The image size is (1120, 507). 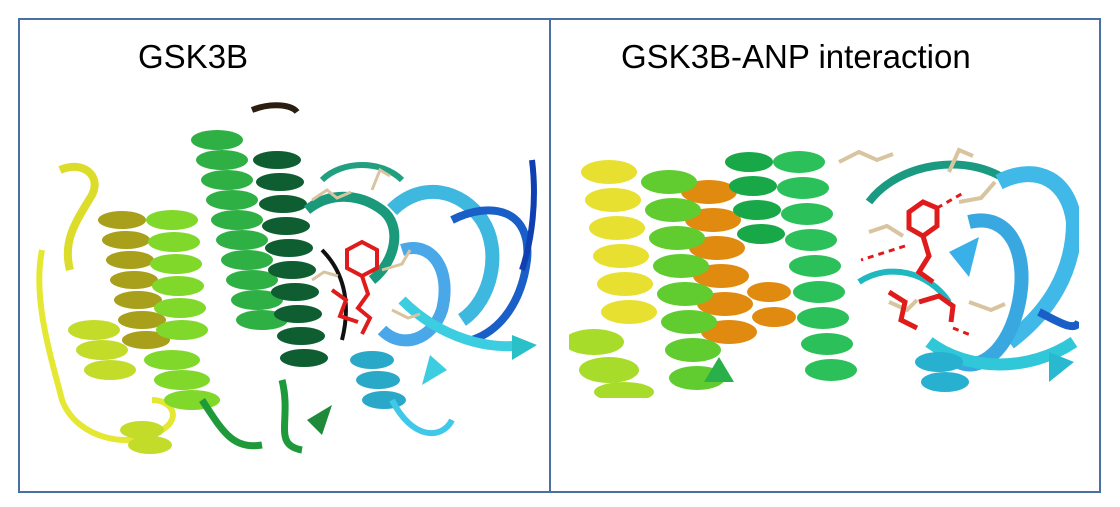 I want to click on panel-title: GSK3B, so click(x=193, y=56).